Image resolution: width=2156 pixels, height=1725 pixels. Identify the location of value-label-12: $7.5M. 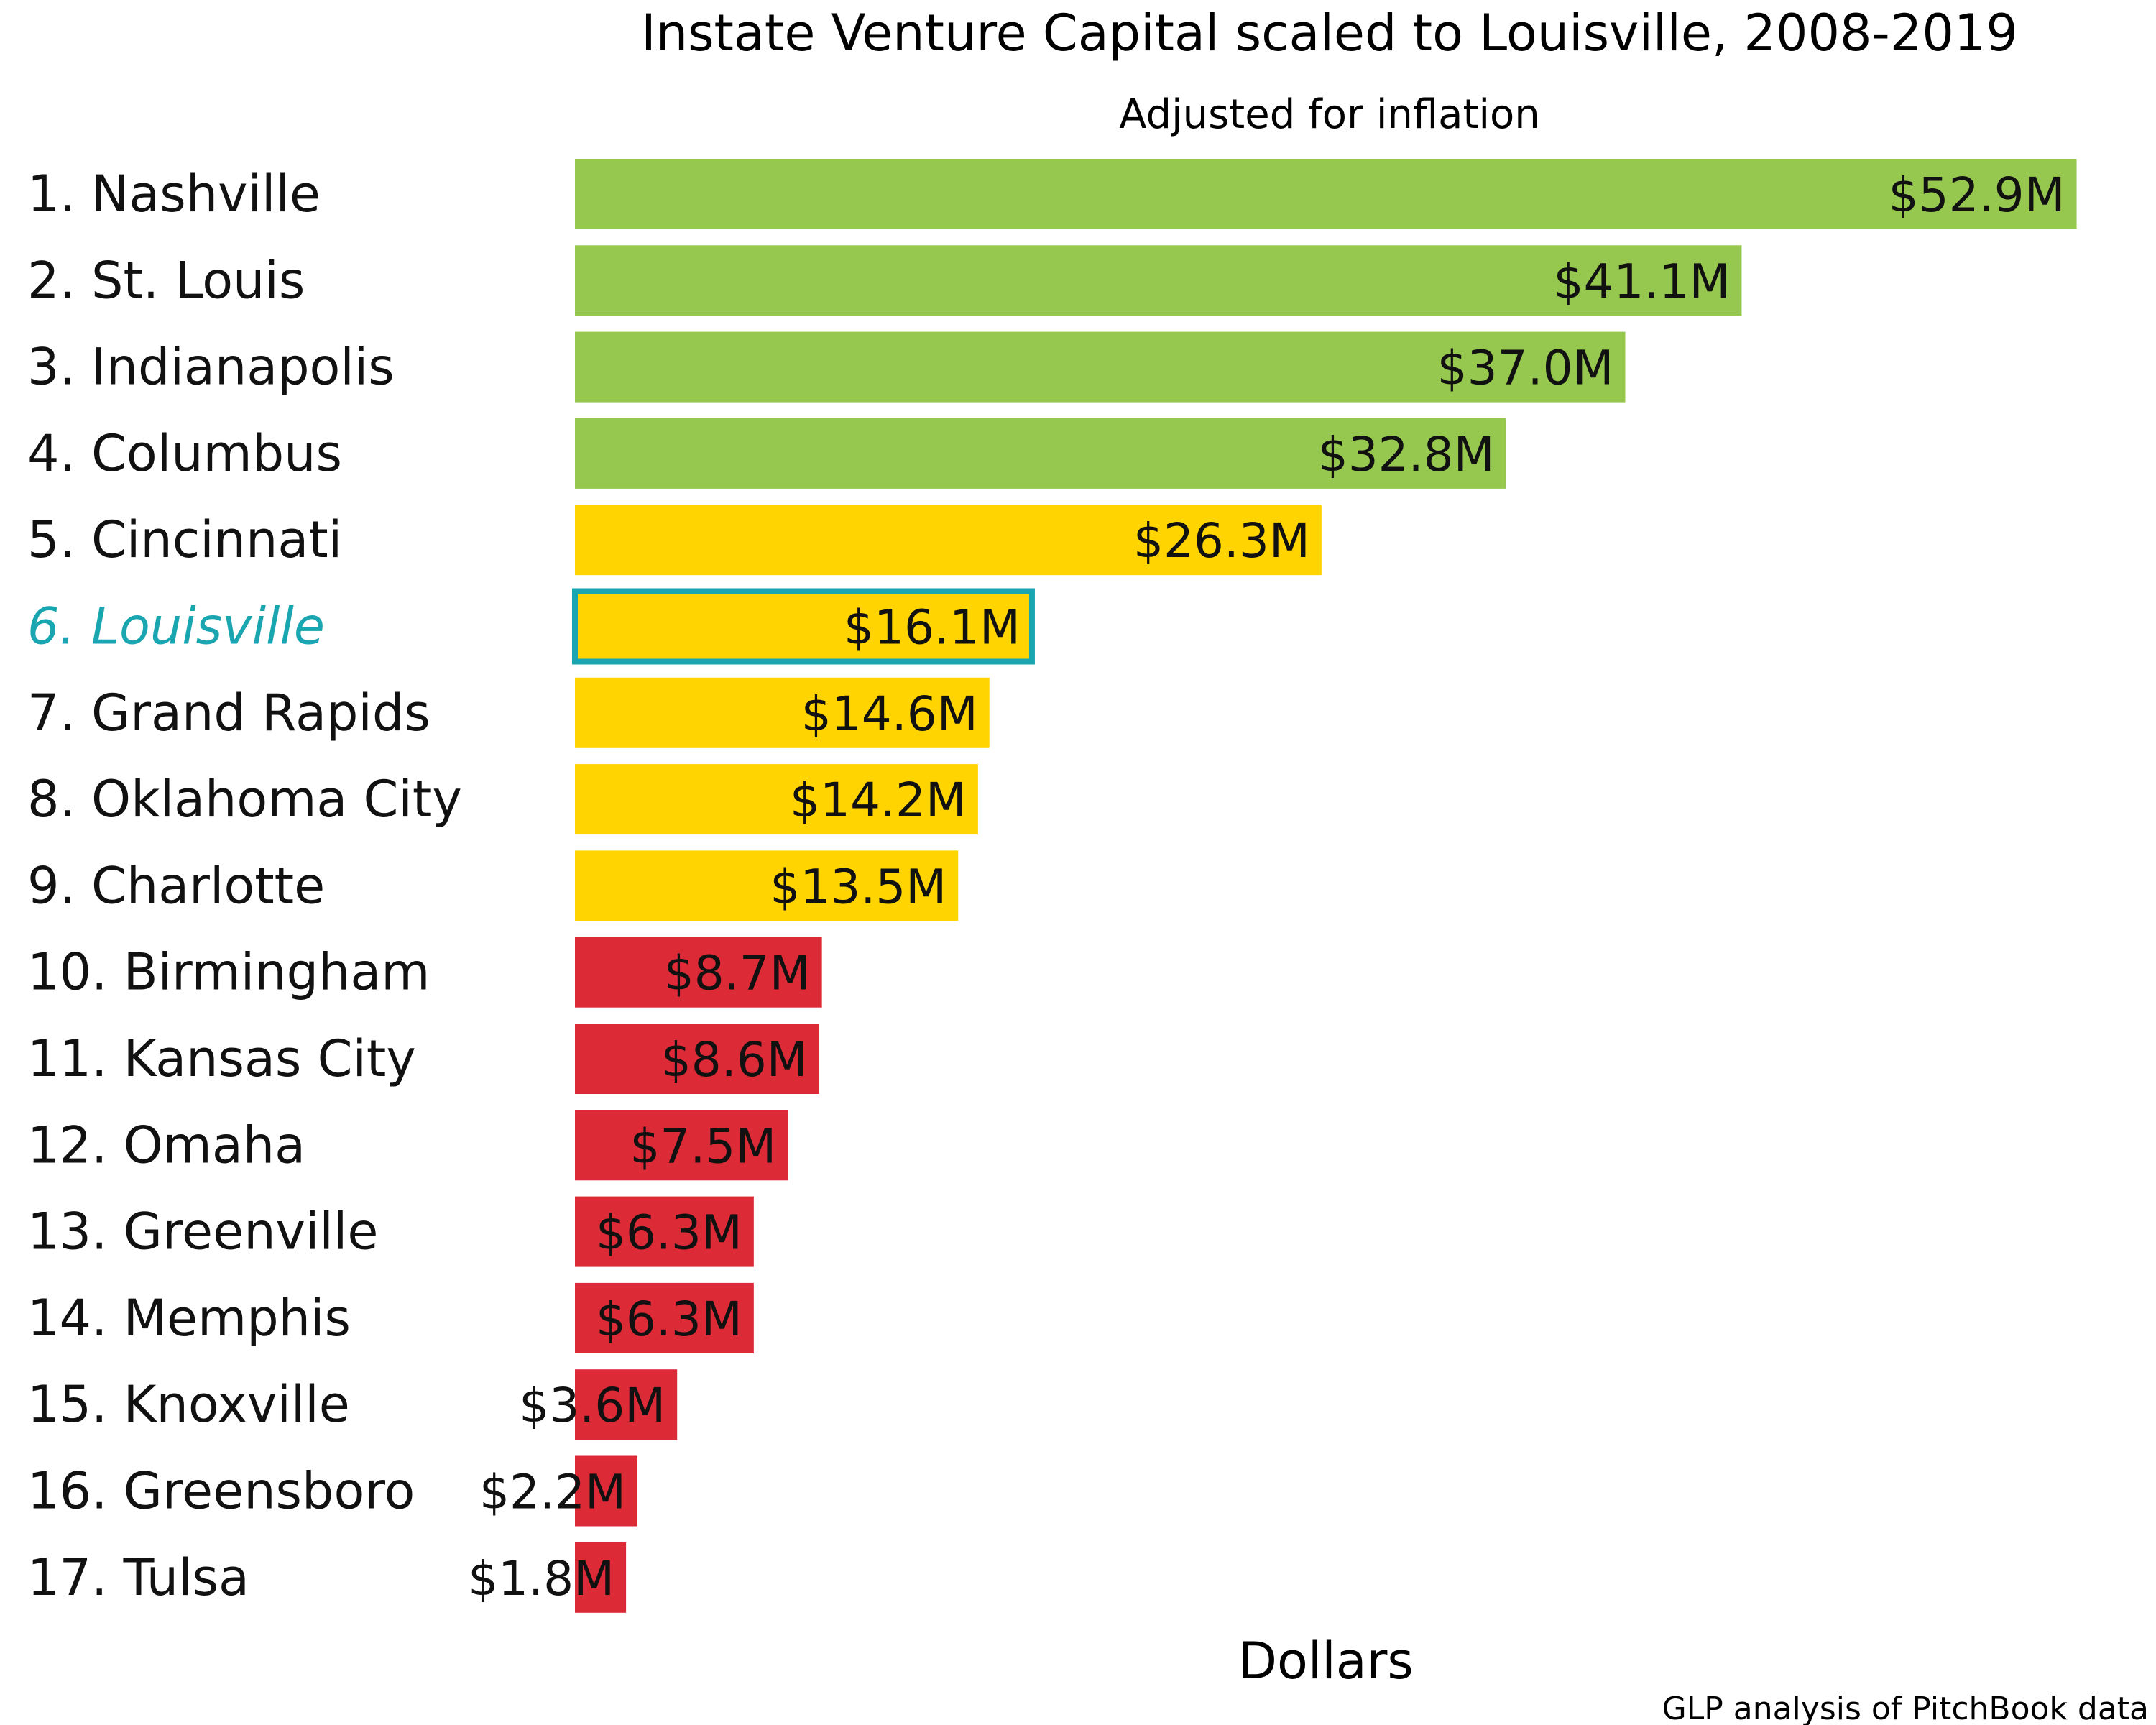
(703, 1146).